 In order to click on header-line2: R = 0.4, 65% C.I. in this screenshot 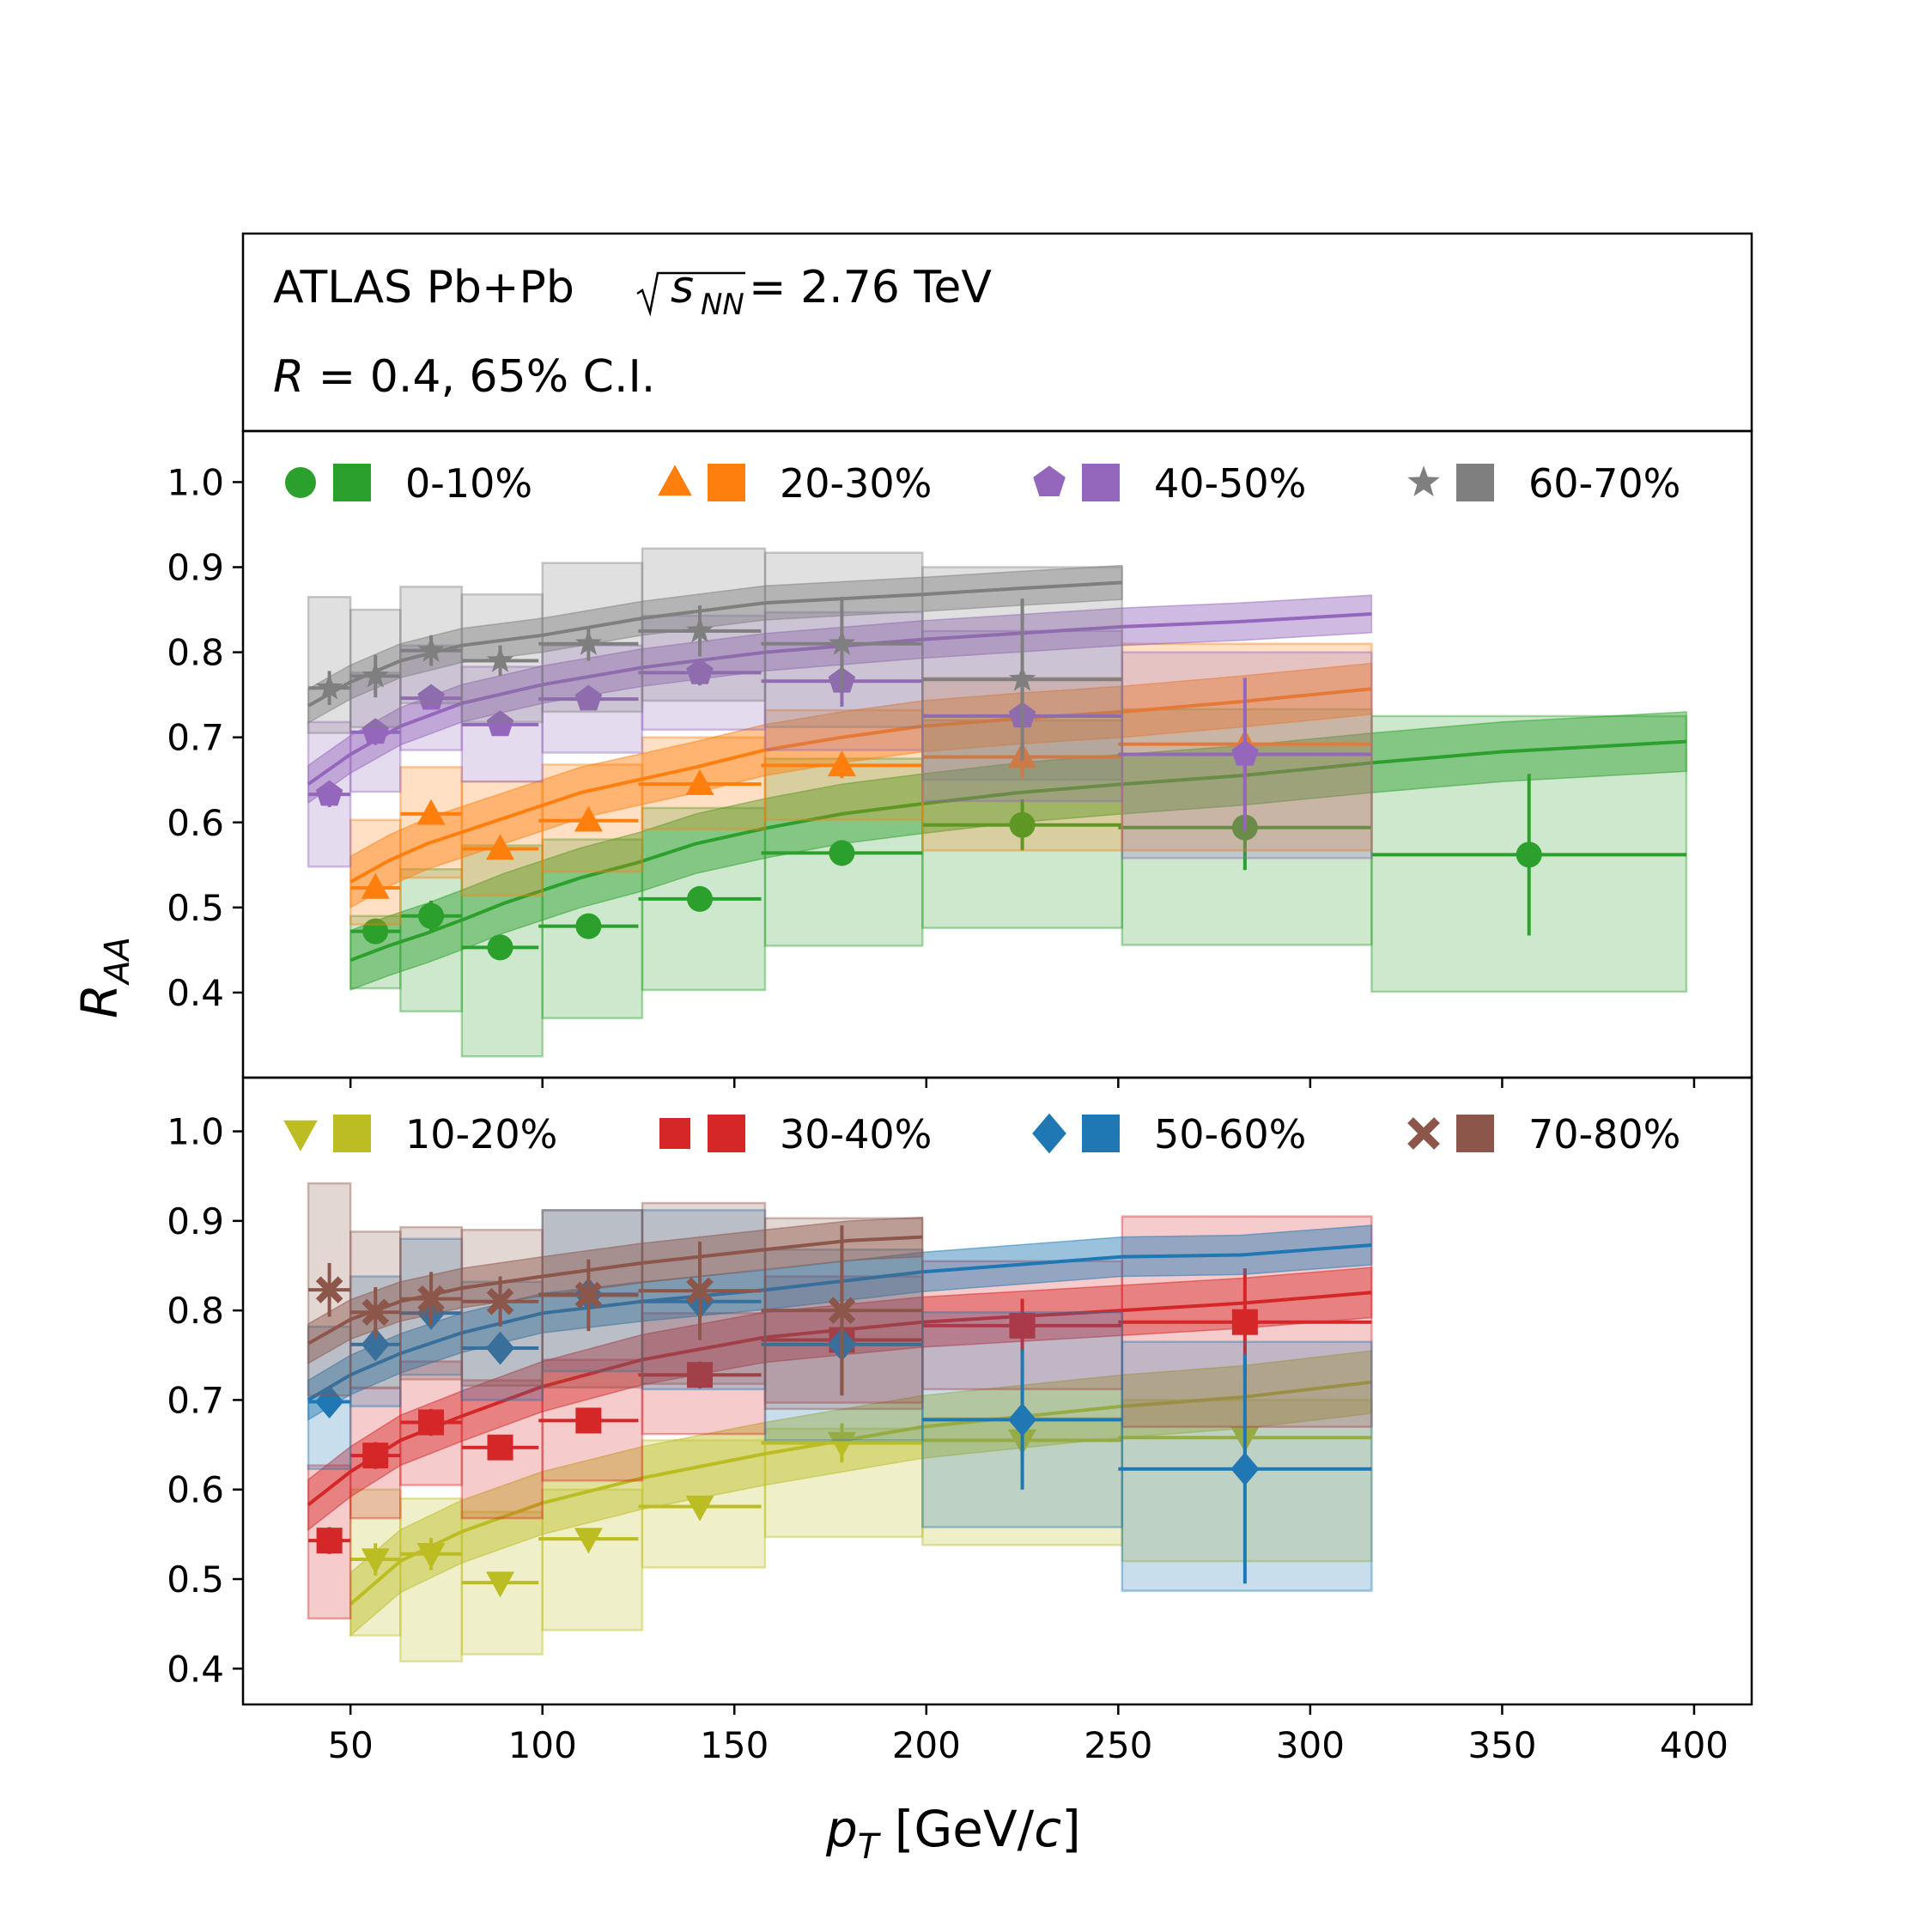, I will do `click(464, 377)`.